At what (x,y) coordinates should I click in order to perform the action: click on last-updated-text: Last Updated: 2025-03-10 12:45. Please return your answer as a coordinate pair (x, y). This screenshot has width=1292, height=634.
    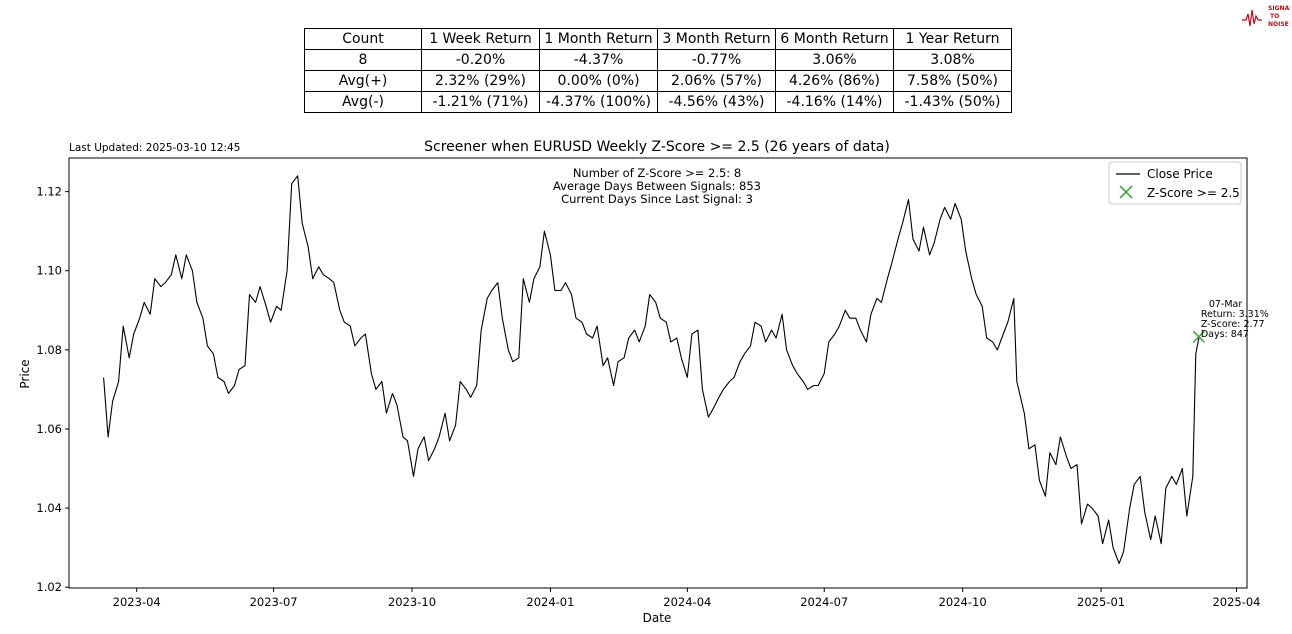
    Looking at the image, I should click on (154, 148).